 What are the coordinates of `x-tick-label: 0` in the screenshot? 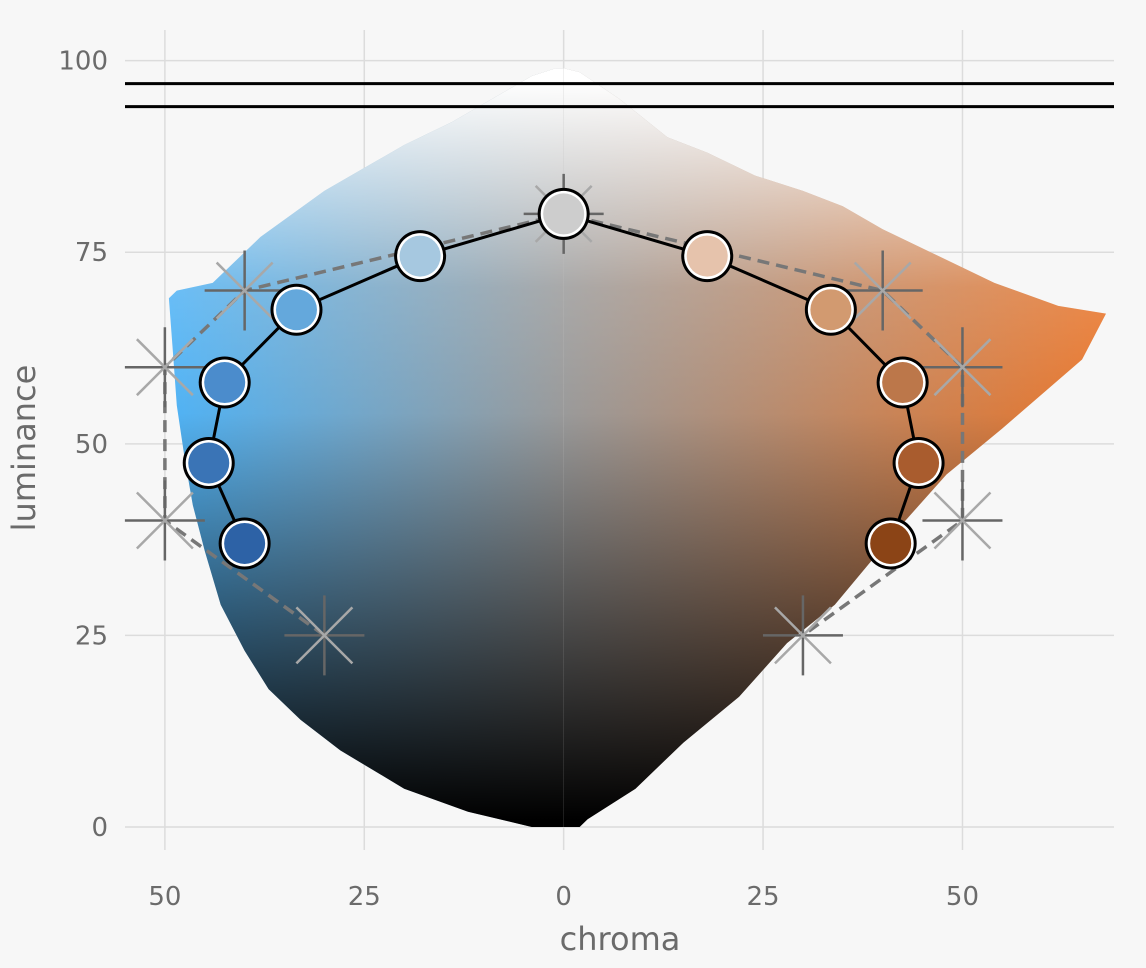 It's located at (563, 897).